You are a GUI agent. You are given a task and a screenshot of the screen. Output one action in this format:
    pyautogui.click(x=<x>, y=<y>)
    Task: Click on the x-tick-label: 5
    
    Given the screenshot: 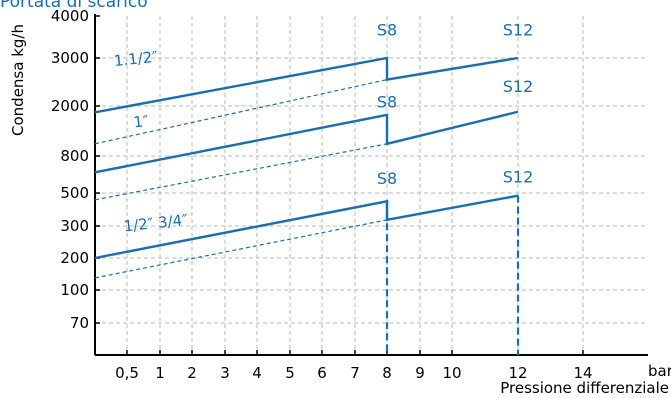 What is the action you would take?
    pyautogui.click(x=290, y=373)
    